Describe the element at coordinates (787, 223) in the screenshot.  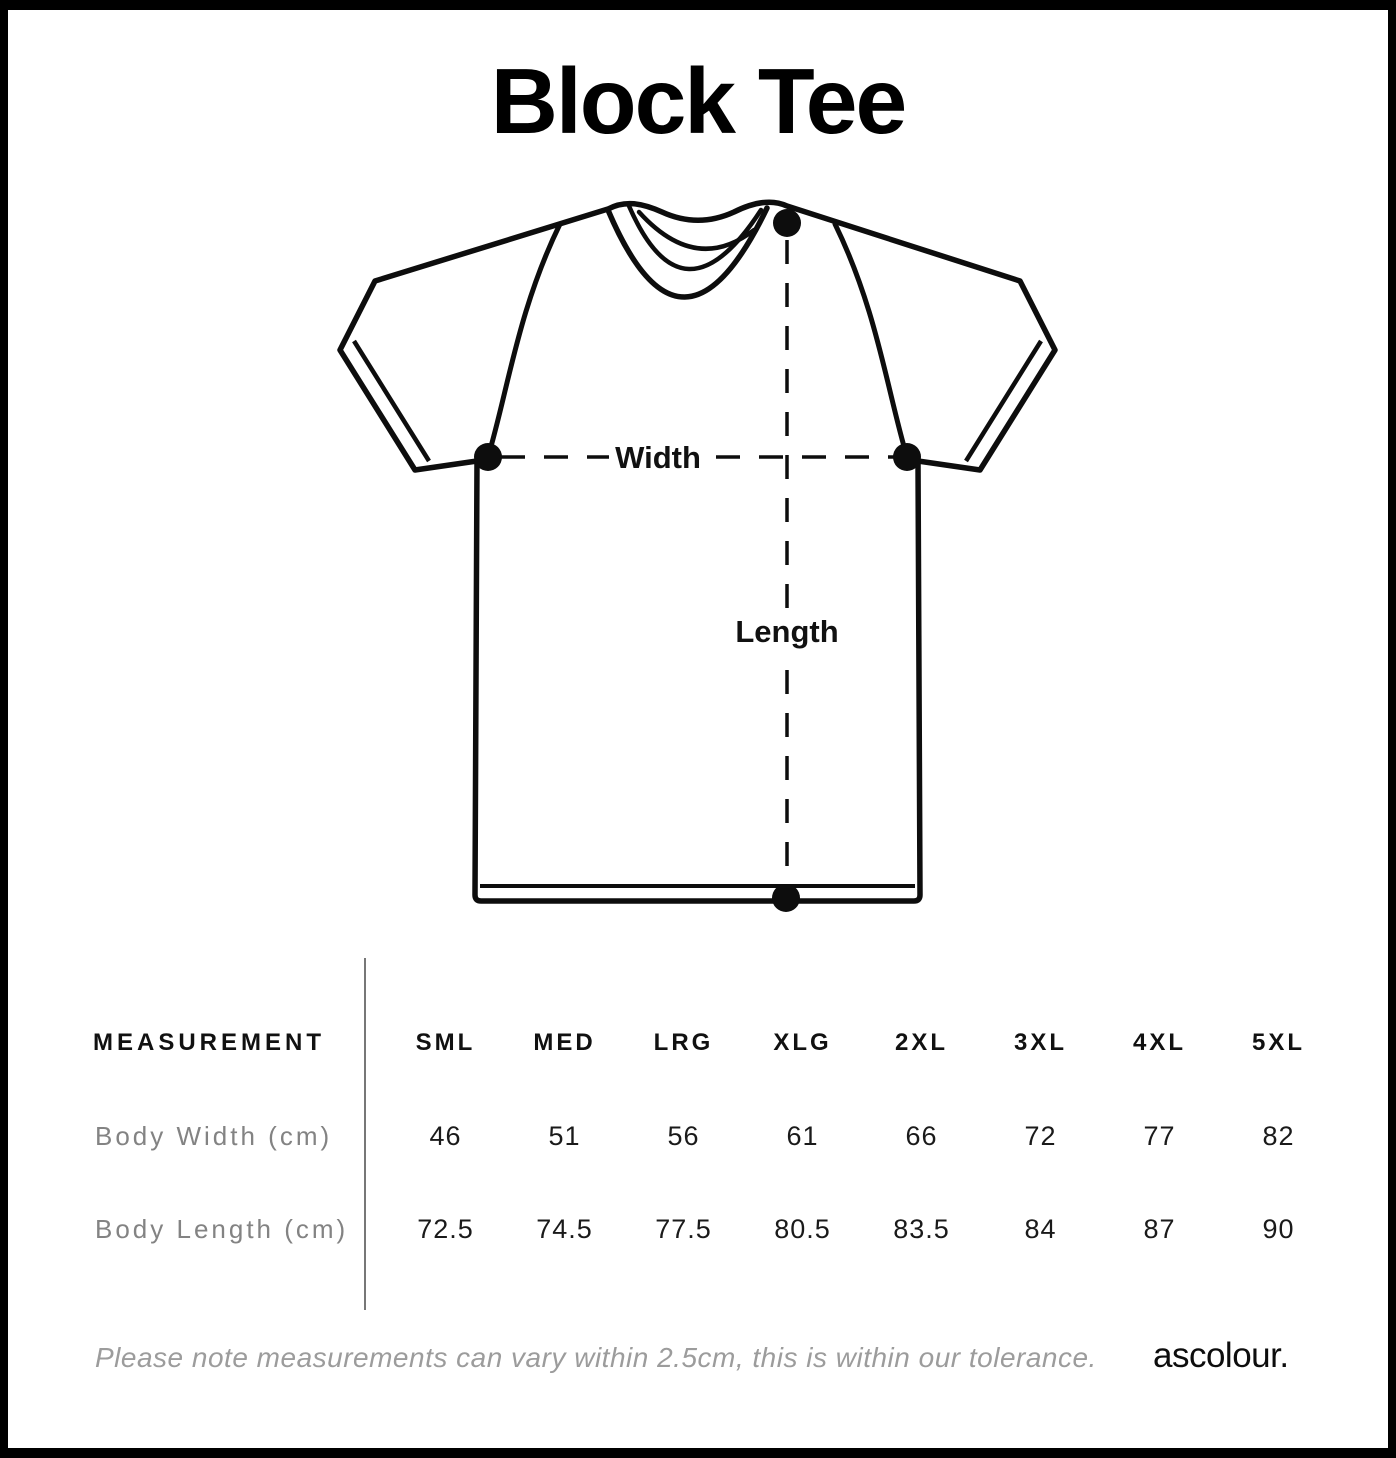
I see `measure-point-shoulder` at that location.